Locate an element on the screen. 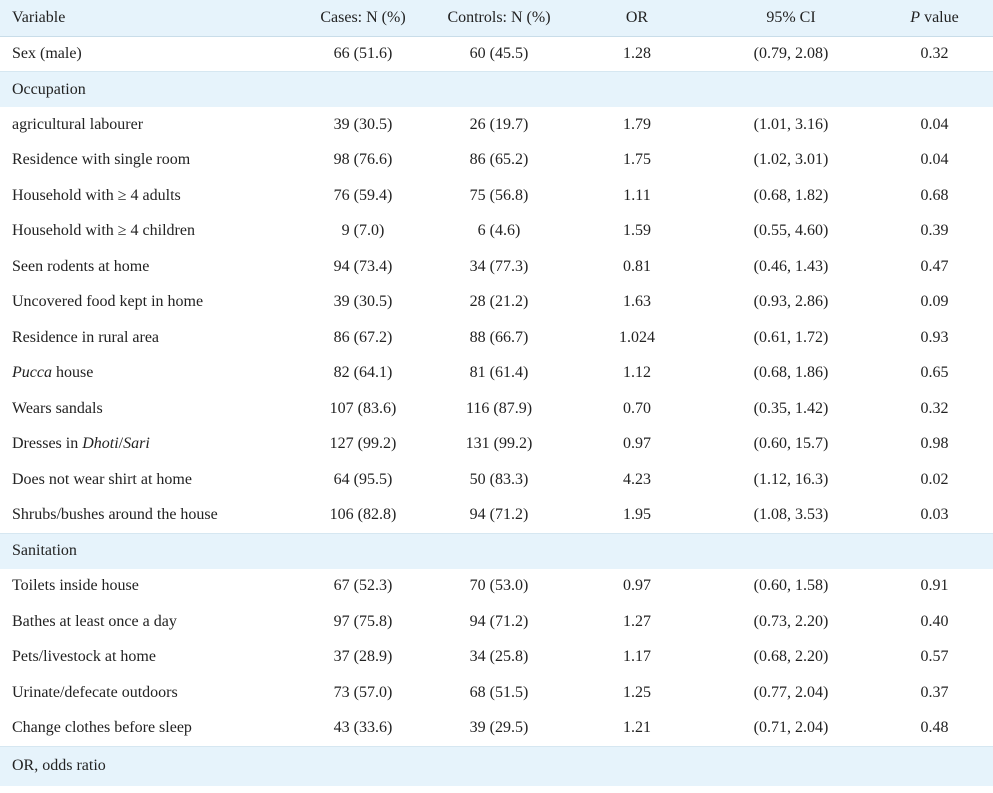  controls-cell: 75 (56.8) is located at coordinates (499, 195).